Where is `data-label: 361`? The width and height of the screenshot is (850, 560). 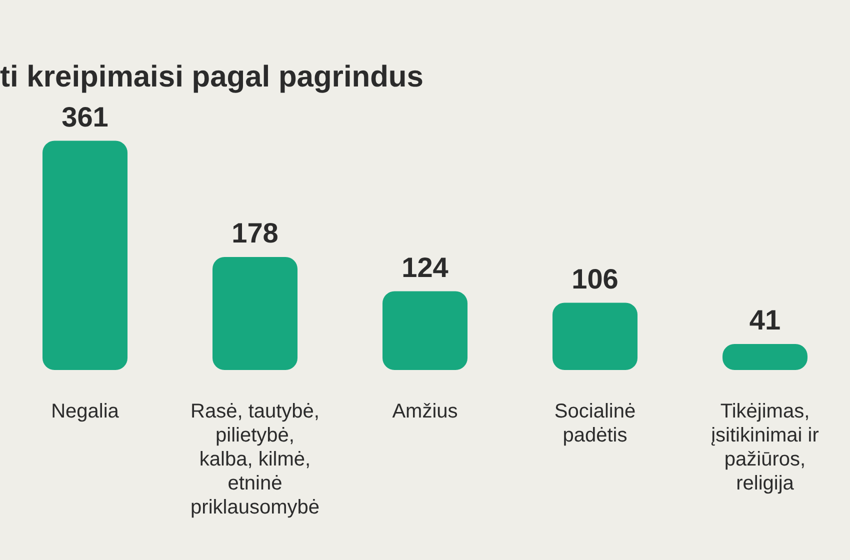 data-label: 361 is located at coordinates (85, 116).